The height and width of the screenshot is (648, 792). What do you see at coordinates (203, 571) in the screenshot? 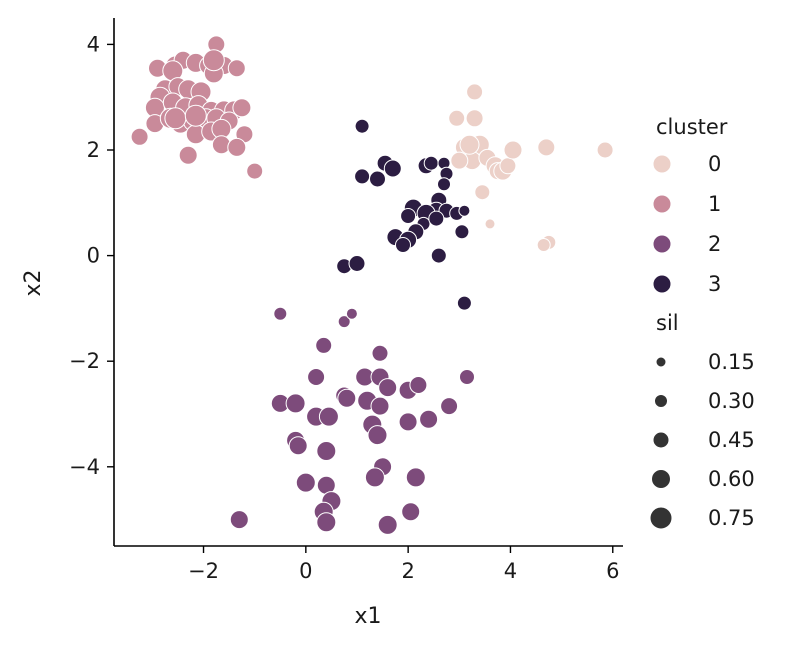
I see `x-tick-label: −2` at bounding box center [203, 571].